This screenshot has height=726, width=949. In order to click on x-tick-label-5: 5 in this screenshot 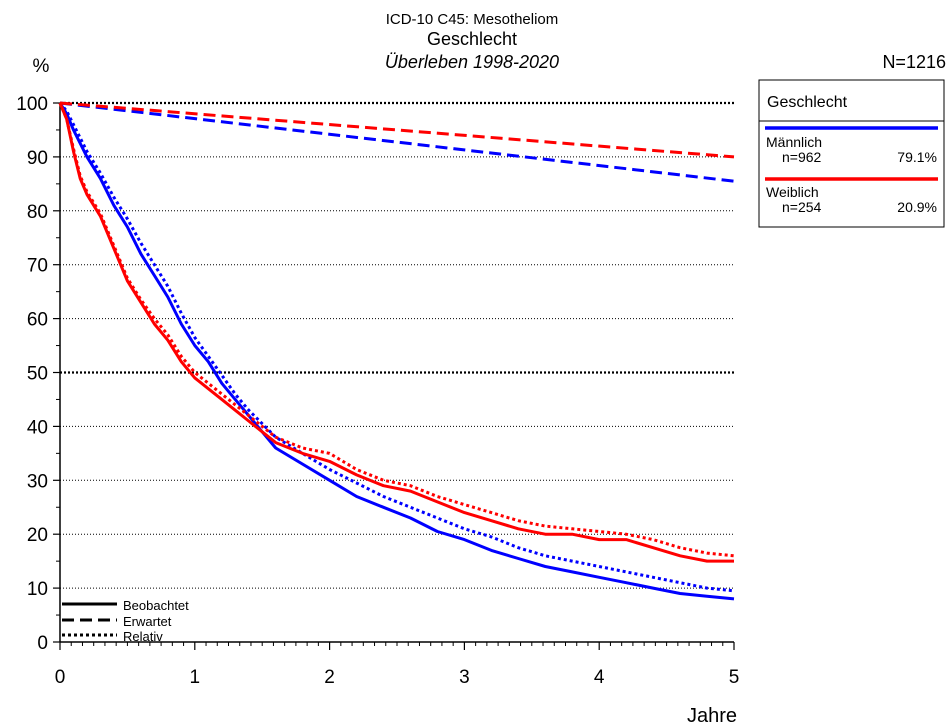, I will do `click(734, 677)`.